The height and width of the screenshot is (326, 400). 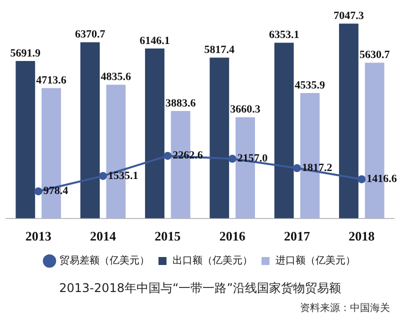 What do you see at coordinates (168, 236) in the screenshot?
I see `x-tick-label: 2015` at bounding box center [168, 236].